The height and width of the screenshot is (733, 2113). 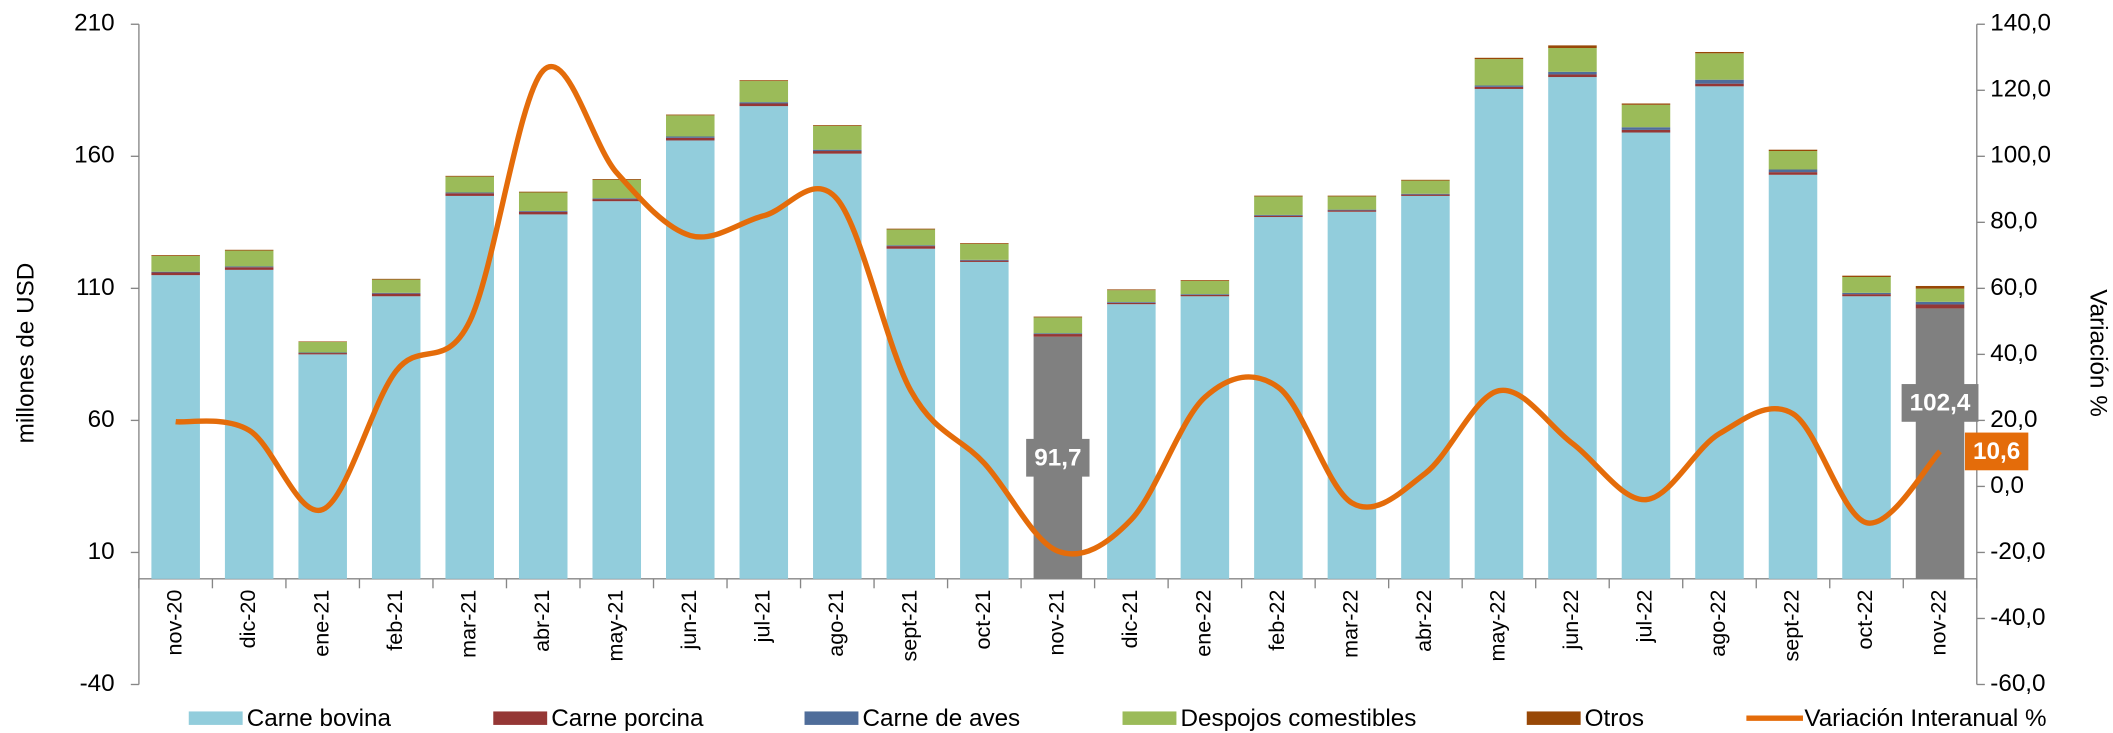 I want to click on y2-tick-label: 40,0, so click(x=2013, y=353).